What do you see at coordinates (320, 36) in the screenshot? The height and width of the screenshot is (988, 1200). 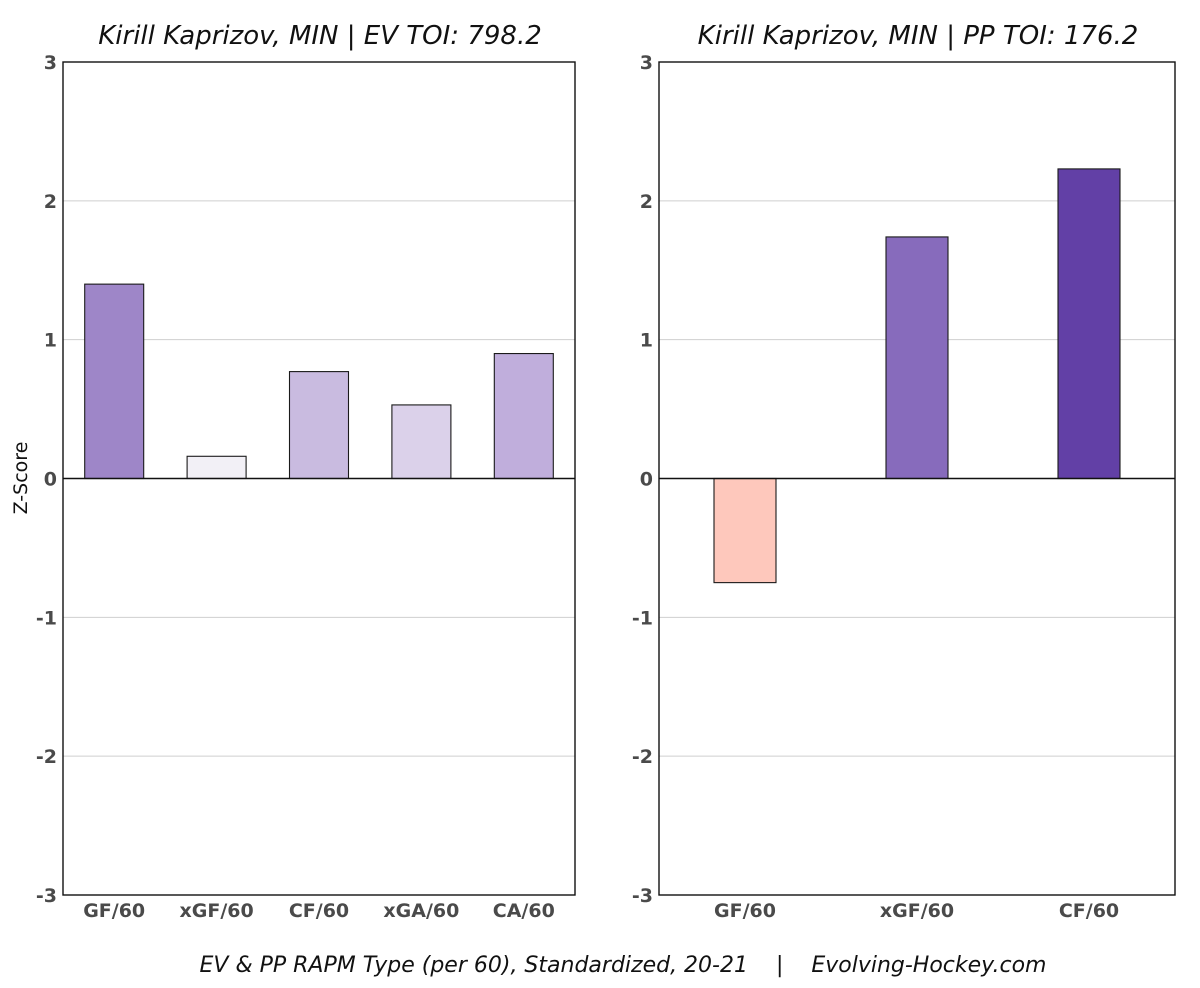 I see `chart-title: Kirill Kaprizov, MIN | EV TOI: 798.2` at bounding box center [320, 36].